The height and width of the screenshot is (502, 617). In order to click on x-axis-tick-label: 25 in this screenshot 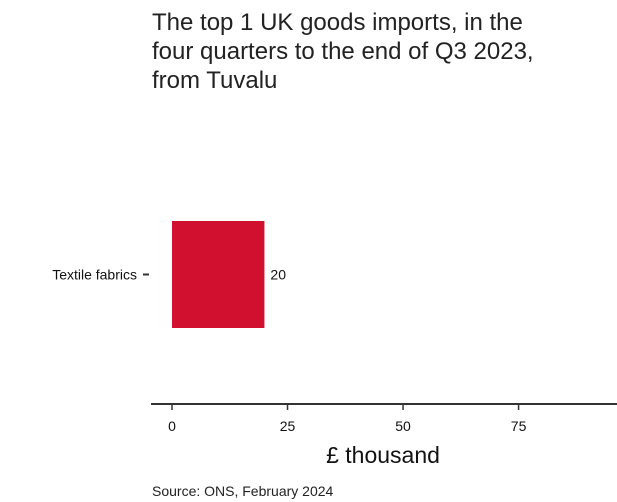, I will do `click(288, 426)`.